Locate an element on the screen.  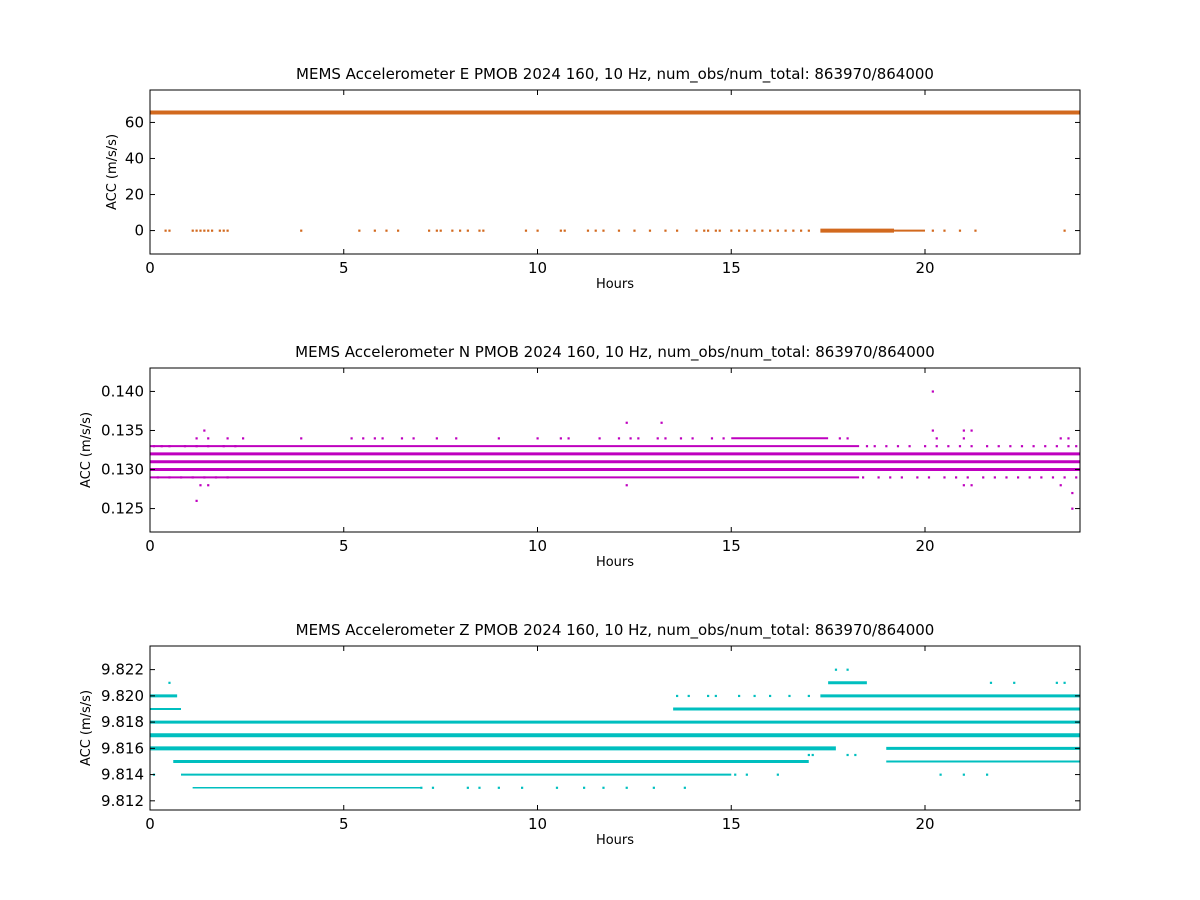
y-tick-label: 9.816 is located at coordinates (122, 748).